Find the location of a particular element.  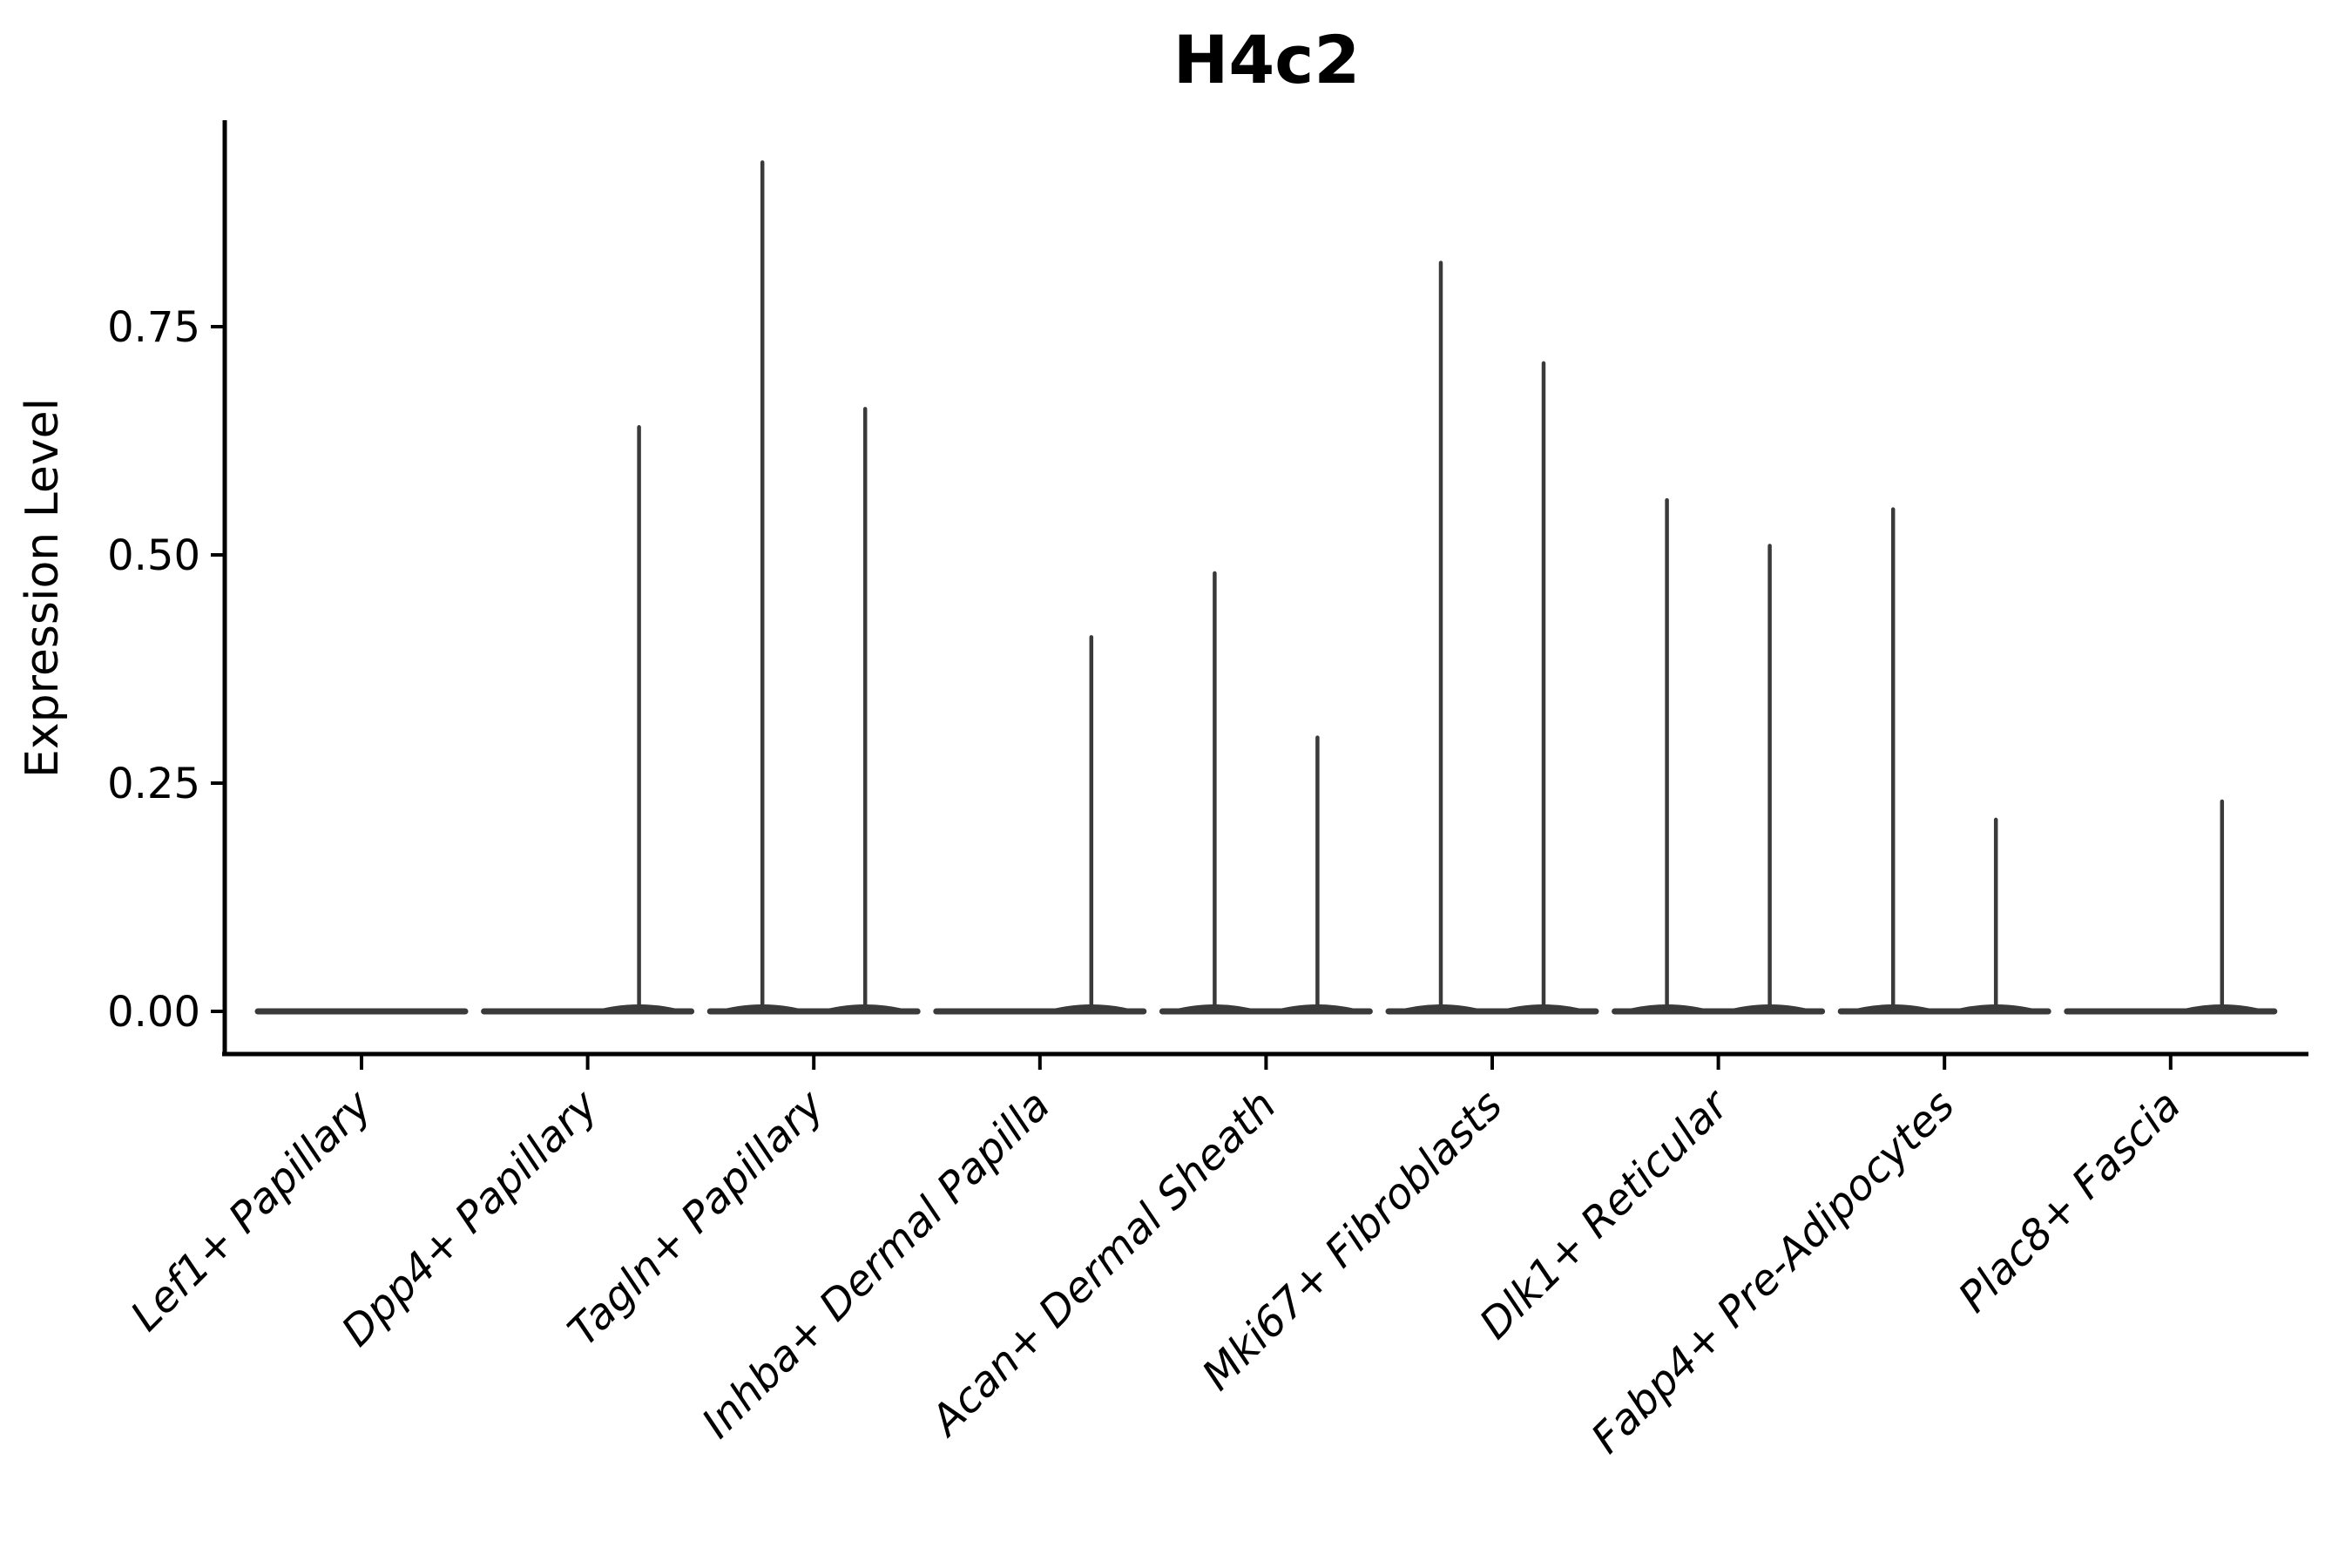

y-tick-label: 0.25 is located at coordinates (153, 784).